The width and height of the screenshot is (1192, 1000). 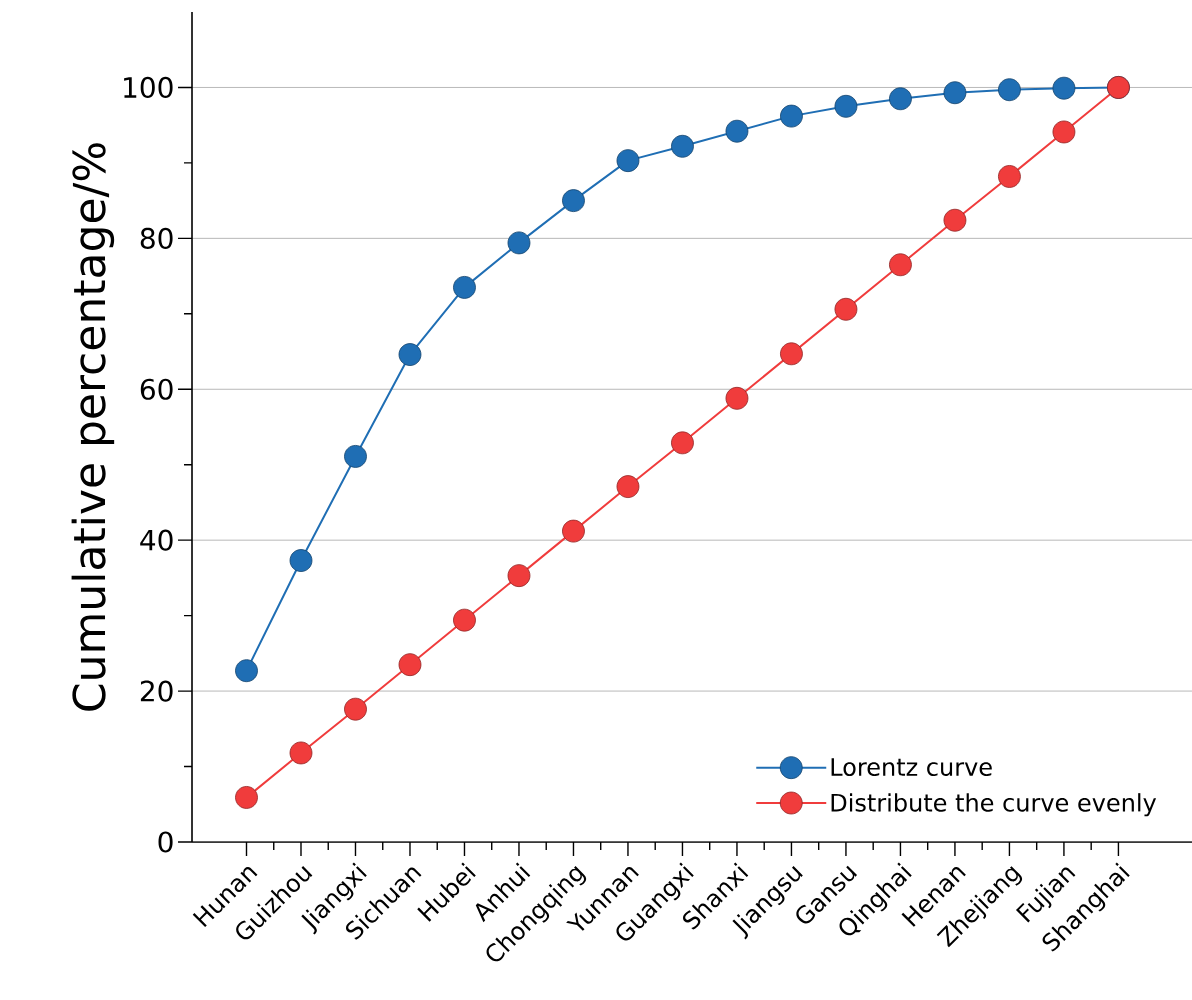 I want to click on y-tick-label: 80, so click(x=156, y=238).